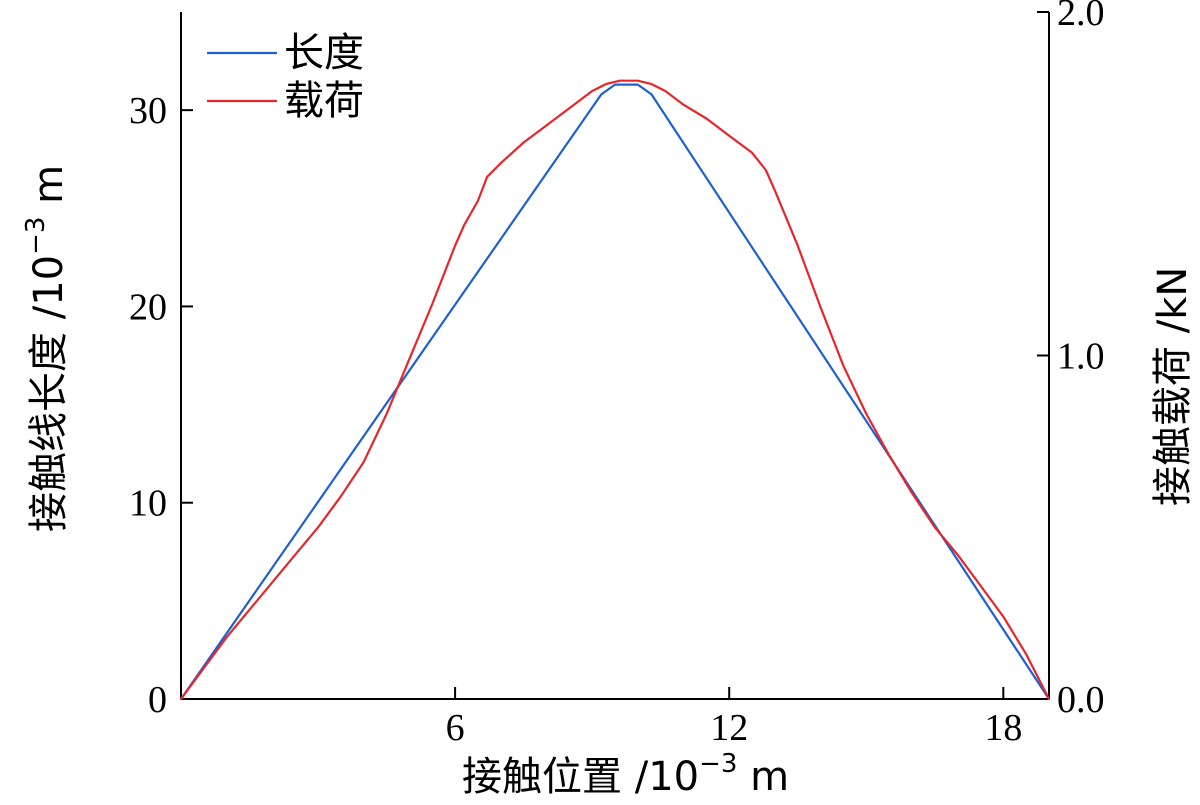 The image size is (1200, 805). I want to click on y-axis-left-title-main: 接触线长度 /10, so click(49, 393).